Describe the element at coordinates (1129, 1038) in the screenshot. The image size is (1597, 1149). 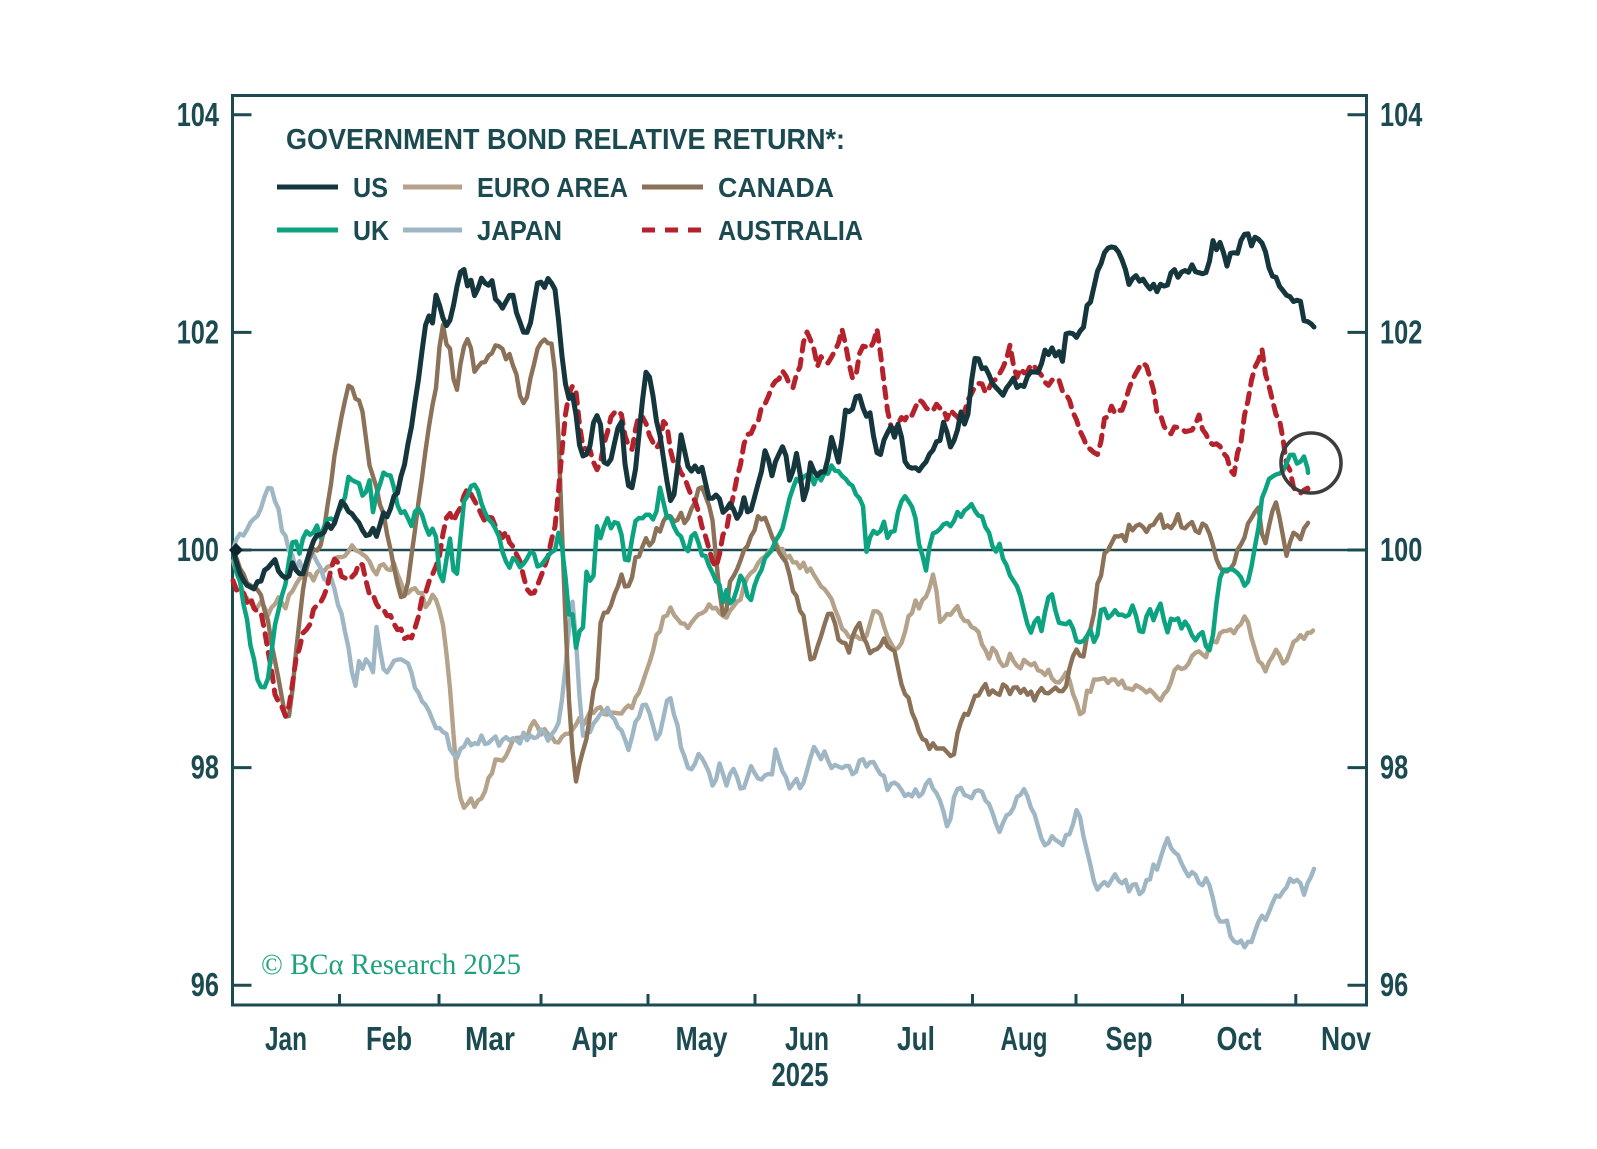
I see `svg-text: Sep` at that location.